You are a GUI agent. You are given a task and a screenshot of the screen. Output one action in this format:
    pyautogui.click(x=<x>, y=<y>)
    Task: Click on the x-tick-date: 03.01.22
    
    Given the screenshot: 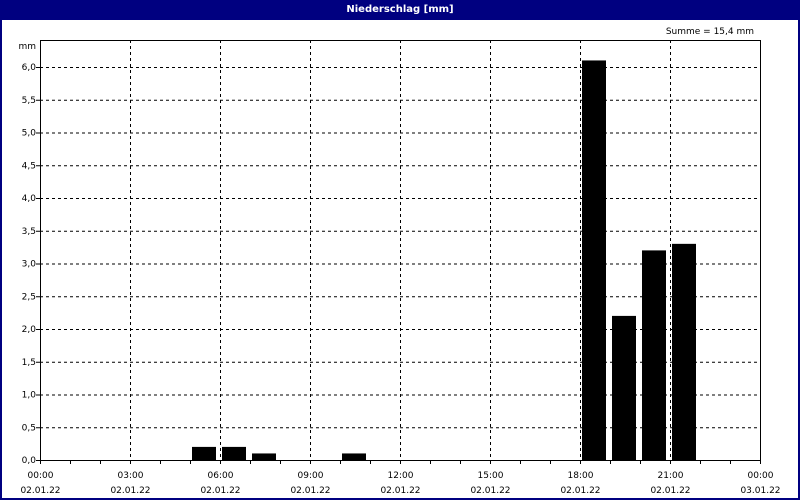 What is the action you would take?
    pyautogui.click(x=760, y=491)
    